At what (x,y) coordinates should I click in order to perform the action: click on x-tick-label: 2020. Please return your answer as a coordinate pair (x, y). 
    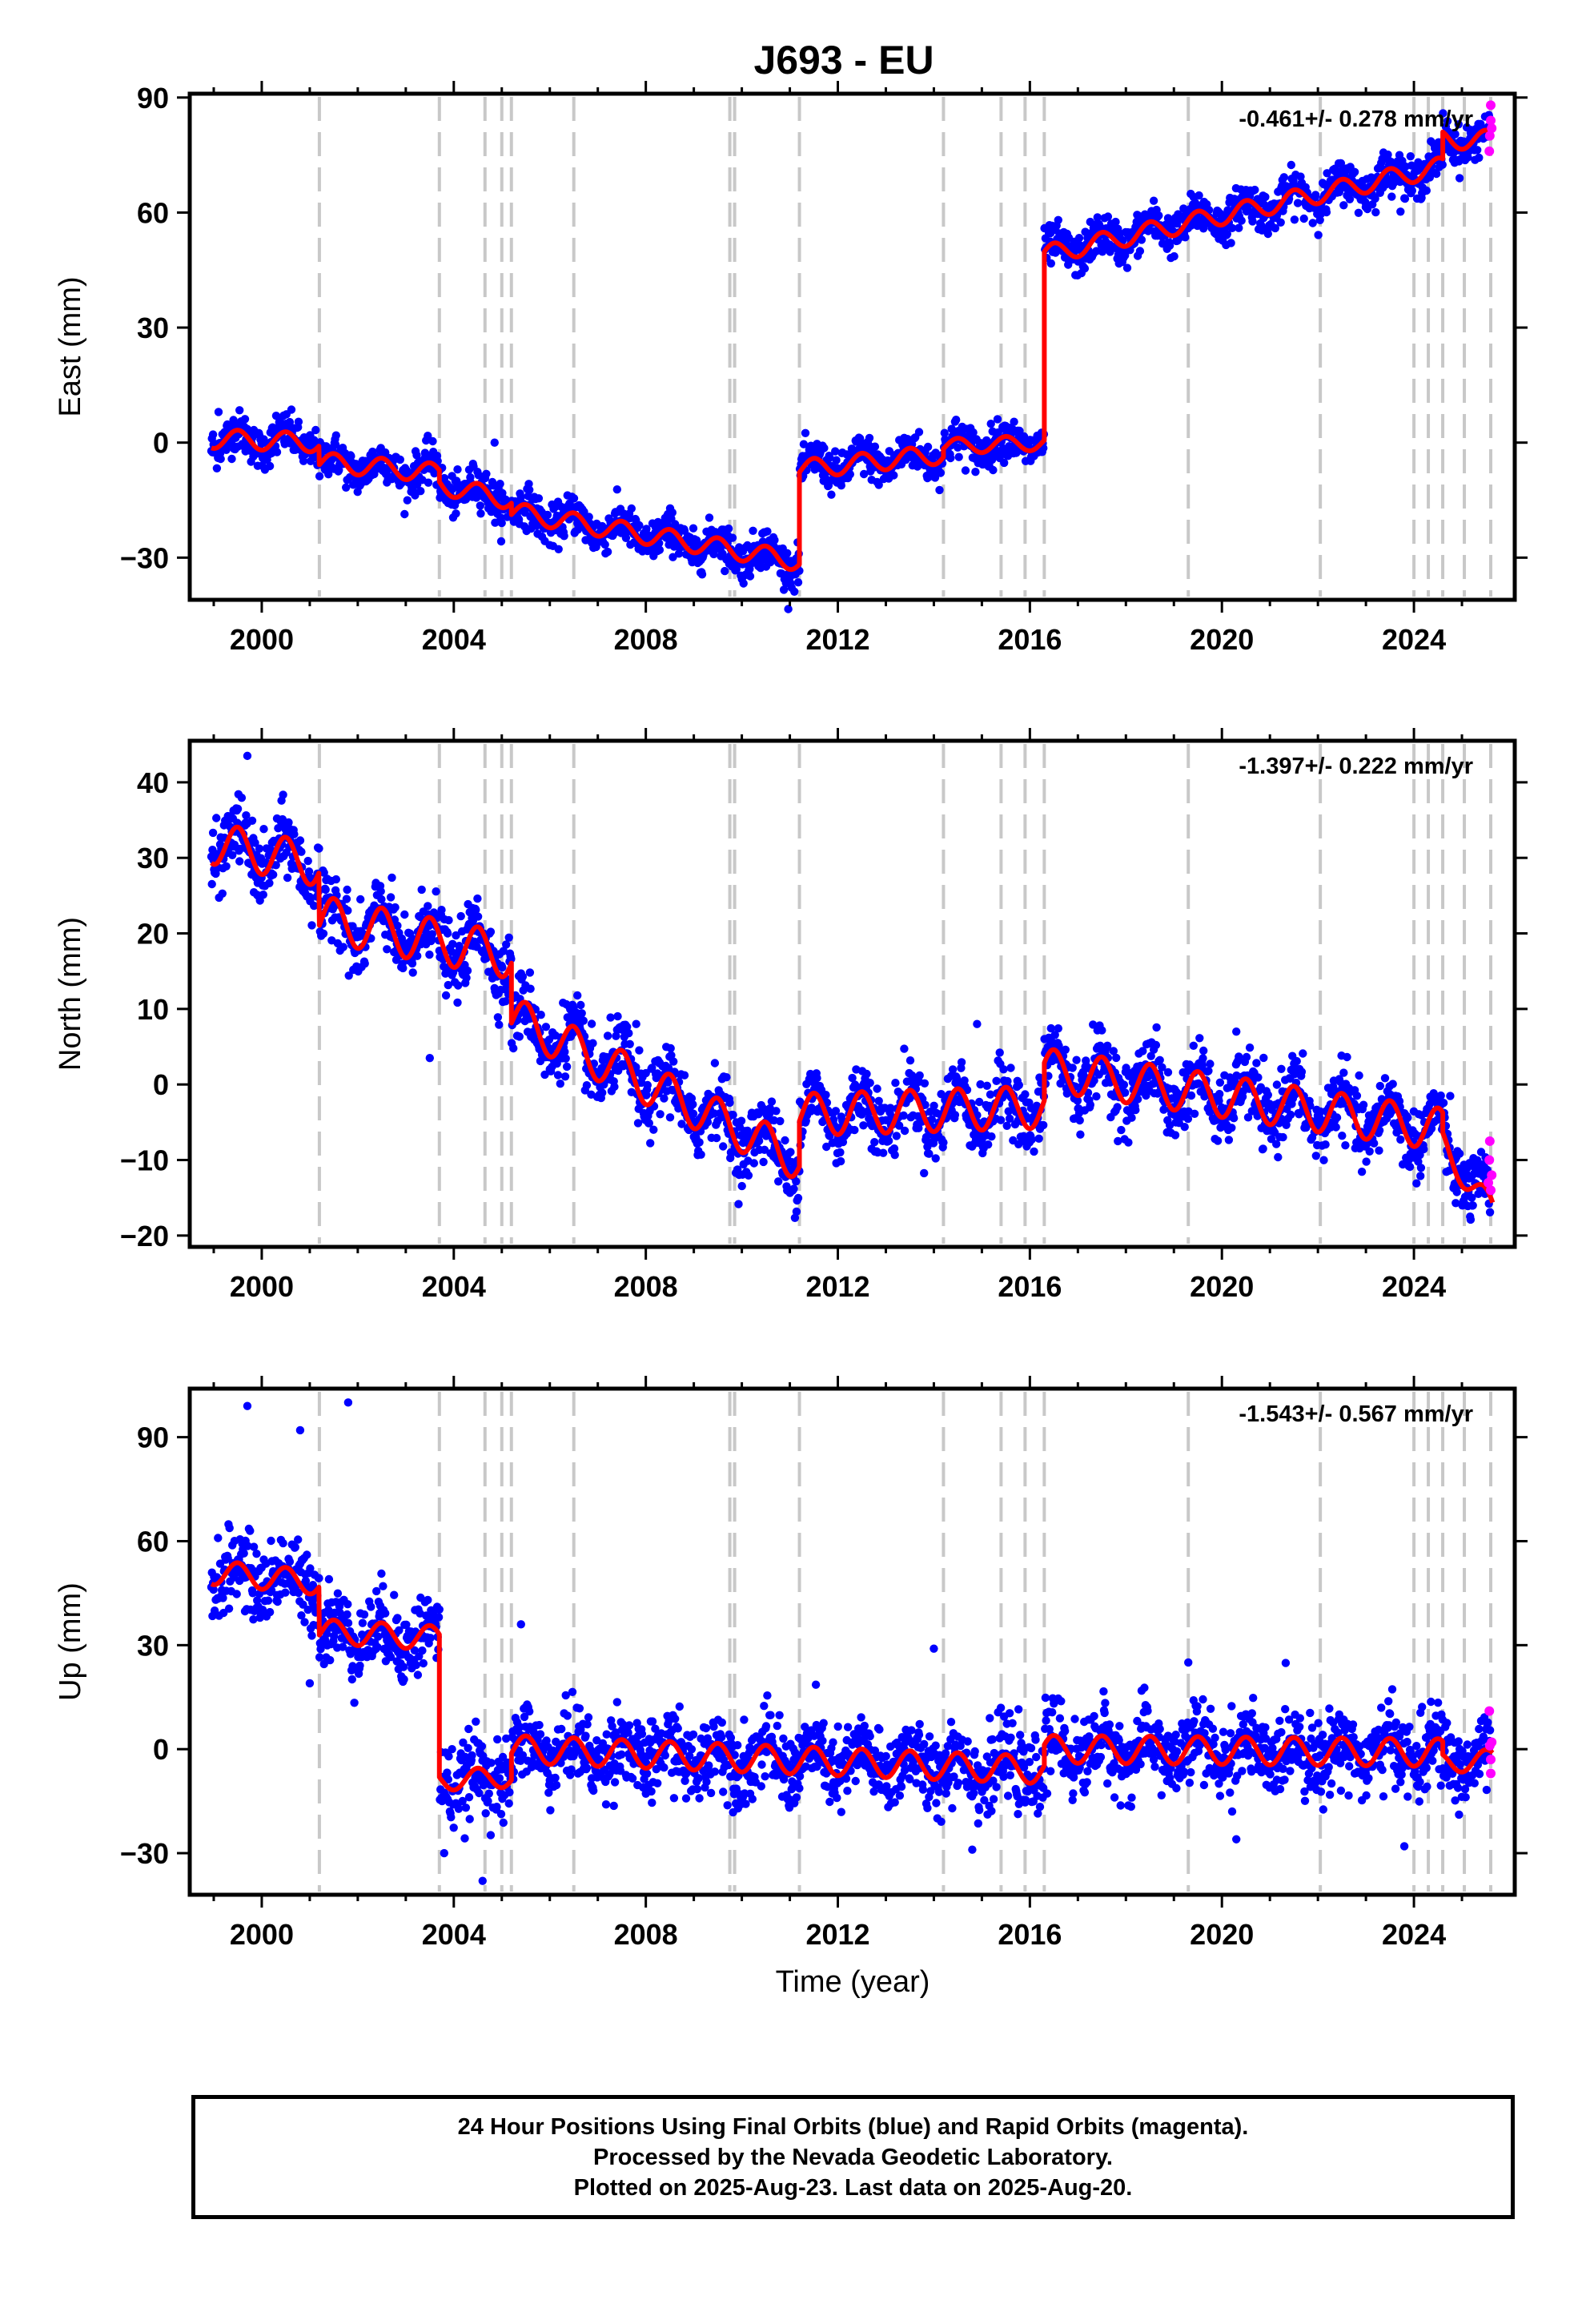
    Looking at the image, I should click on (1222, 1286).